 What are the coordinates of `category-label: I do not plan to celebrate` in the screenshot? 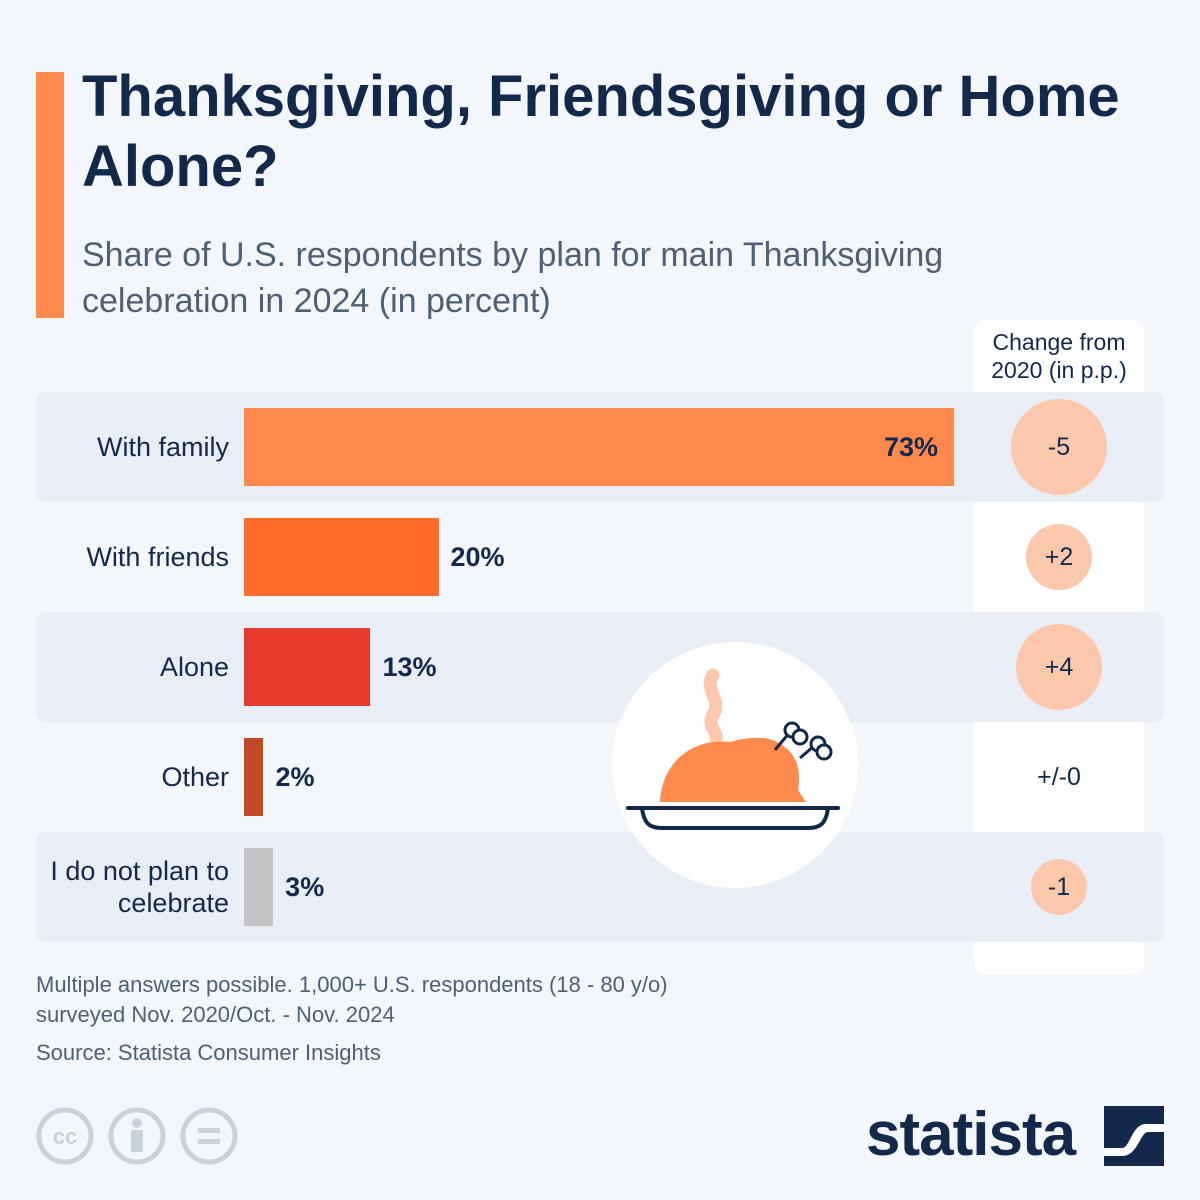 It's located at (139, 887).